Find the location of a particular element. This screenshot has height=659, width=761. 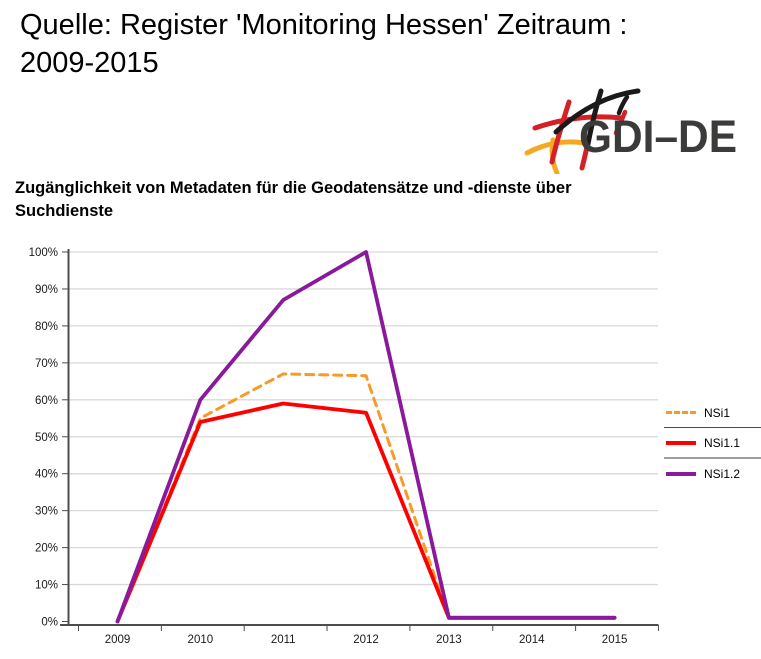

y-tick-label: 20% is located at coordinates (46, 549).